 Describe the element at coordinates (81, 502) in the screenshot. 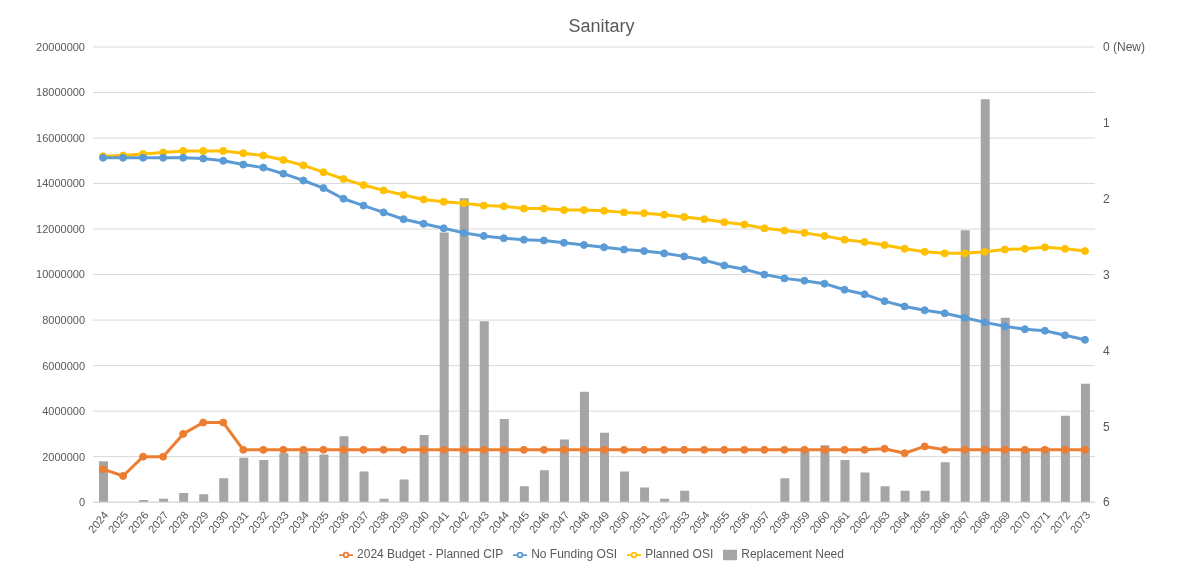

I see `y-tick-label: 0` at that location.